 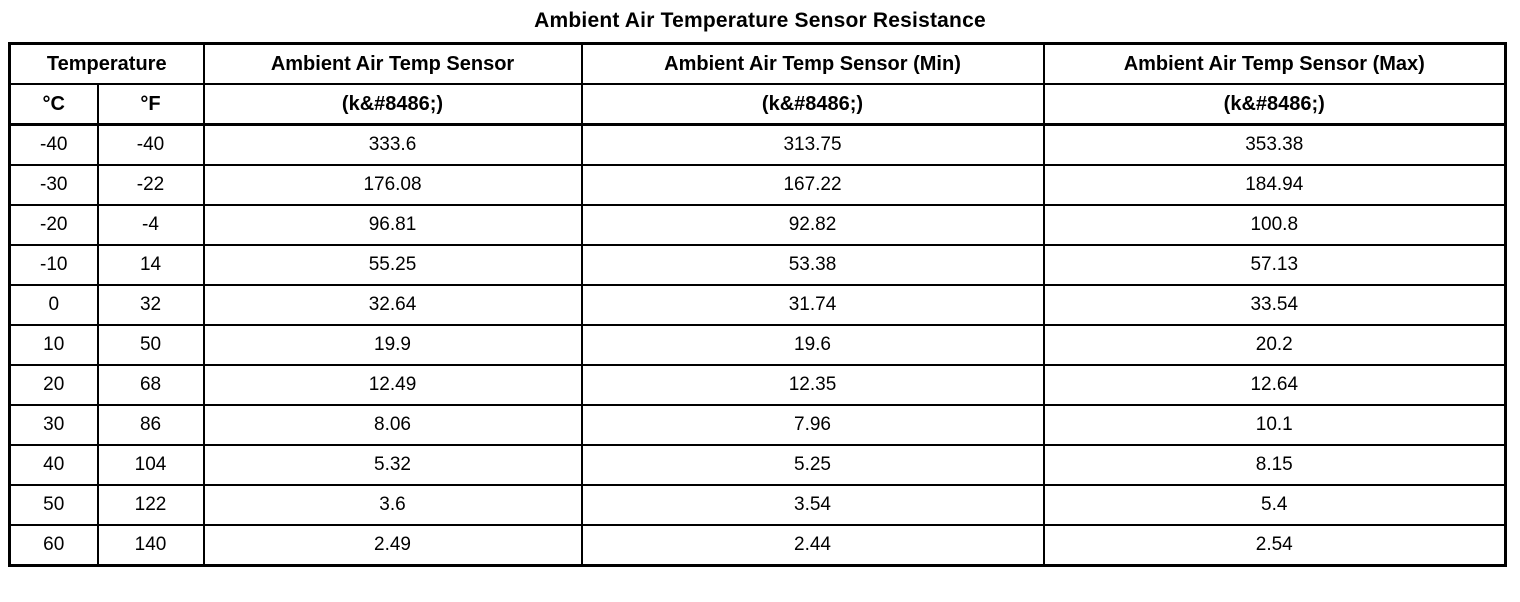 What do you see at coordinates (392, 225) in the screenshot?
I see `sensor-value-cell: 96.81` at bounding box center [392, 225].